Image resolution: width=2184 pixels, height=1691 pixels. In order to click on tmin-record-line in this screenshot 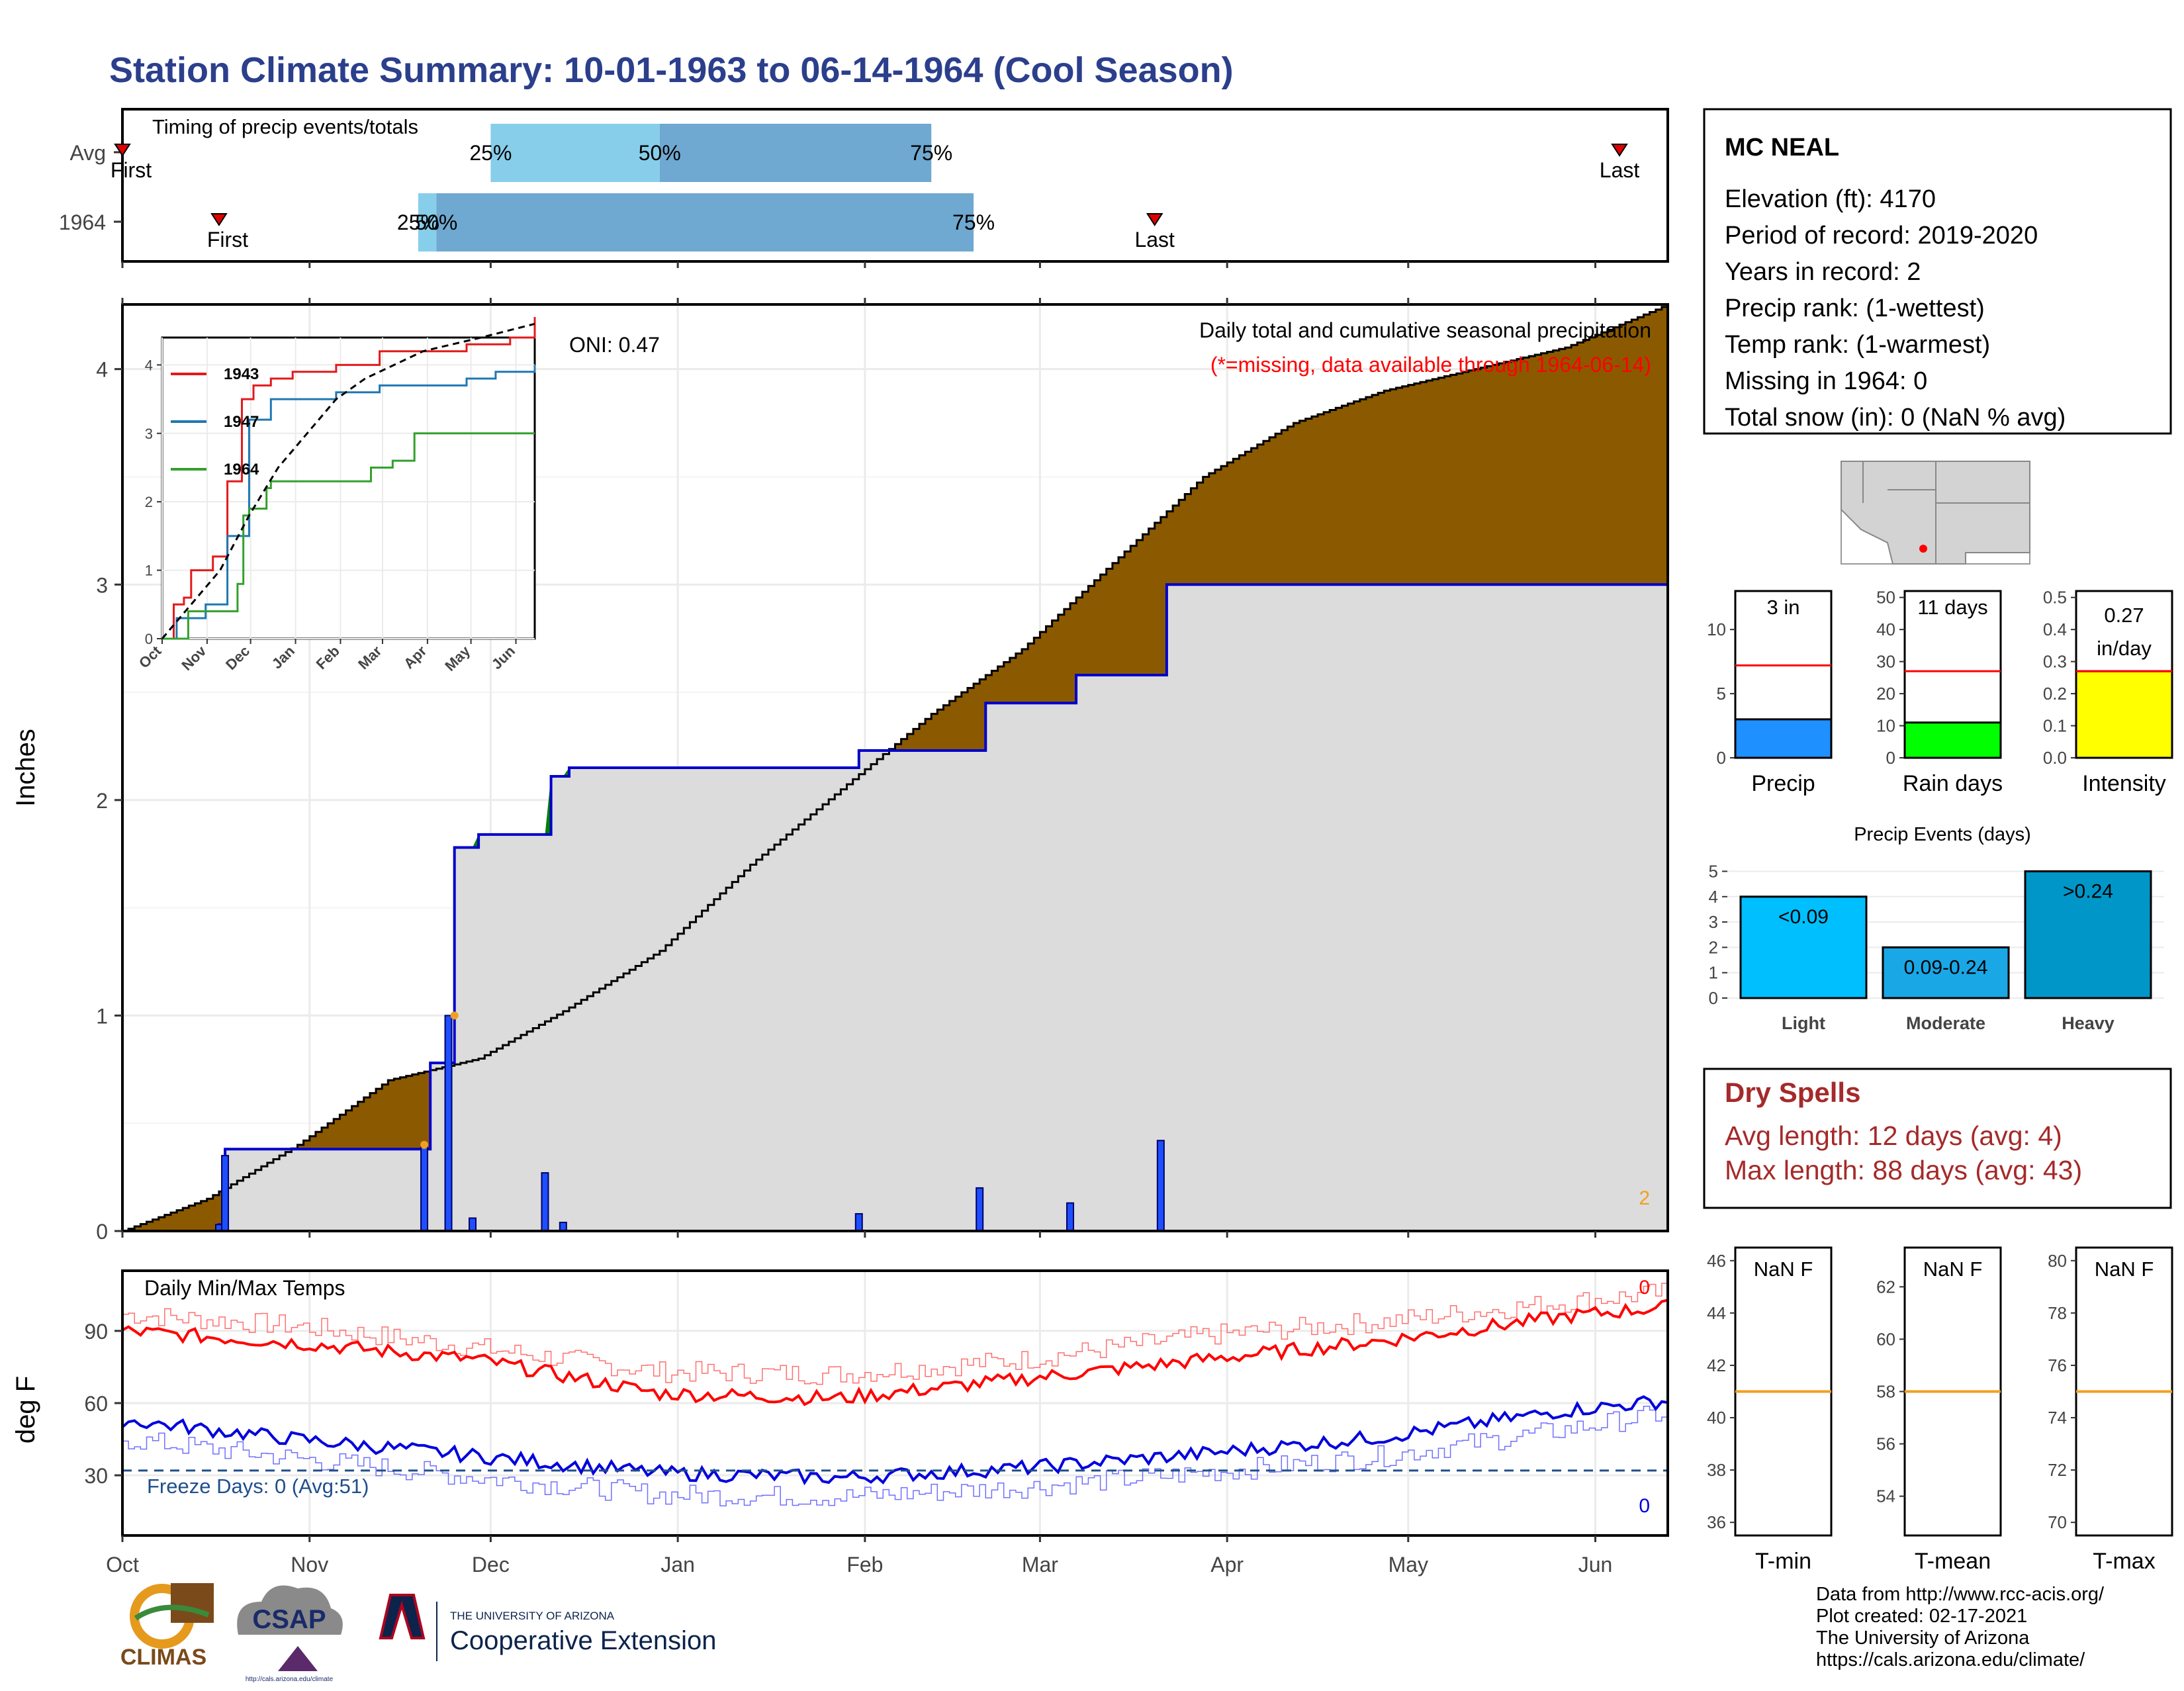, I will do `click(895, 1456)`.